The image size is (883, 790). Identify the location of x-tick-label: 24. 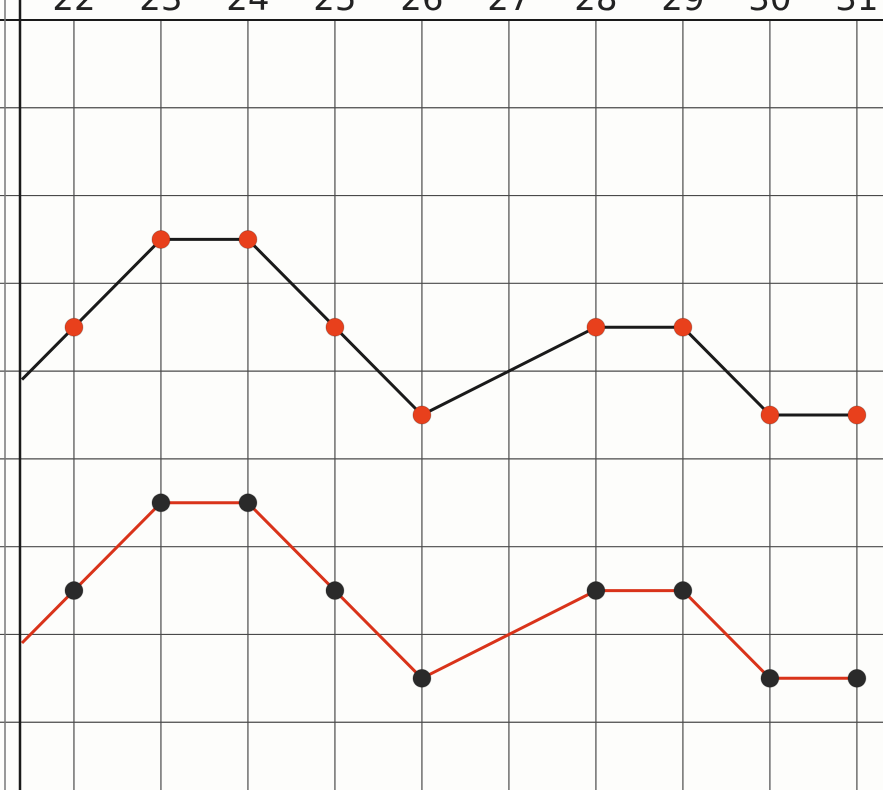
(247, 9).